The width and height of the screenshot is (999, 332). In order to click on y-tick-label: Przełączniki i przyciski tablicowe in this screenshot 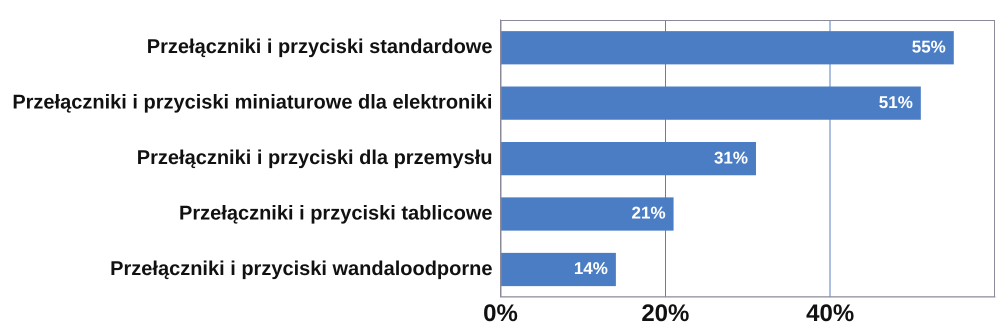, I will do `click(335, 213)`.